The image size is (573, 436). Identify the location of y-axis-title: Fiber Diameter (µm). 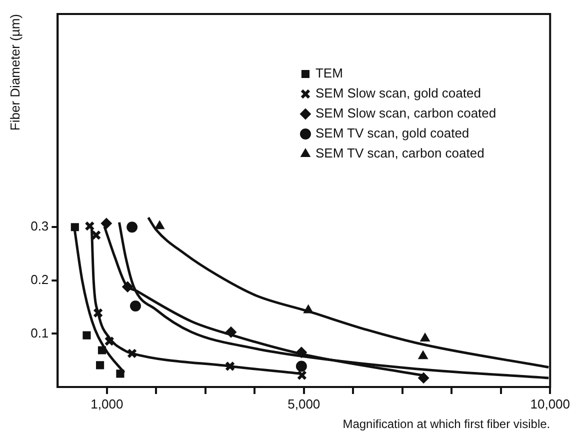
(14, 72).